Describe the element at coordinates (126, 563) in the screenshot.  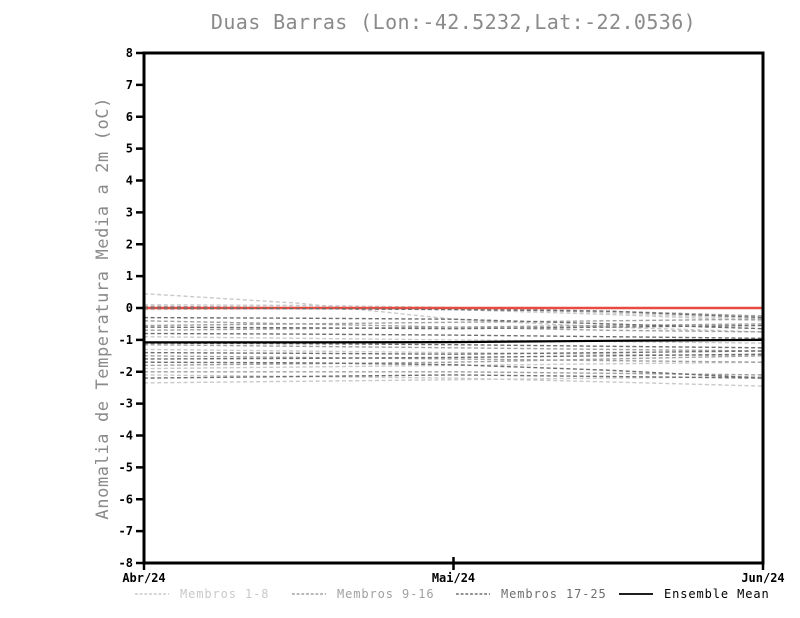
I see `y-tick-label: -8` at that location.